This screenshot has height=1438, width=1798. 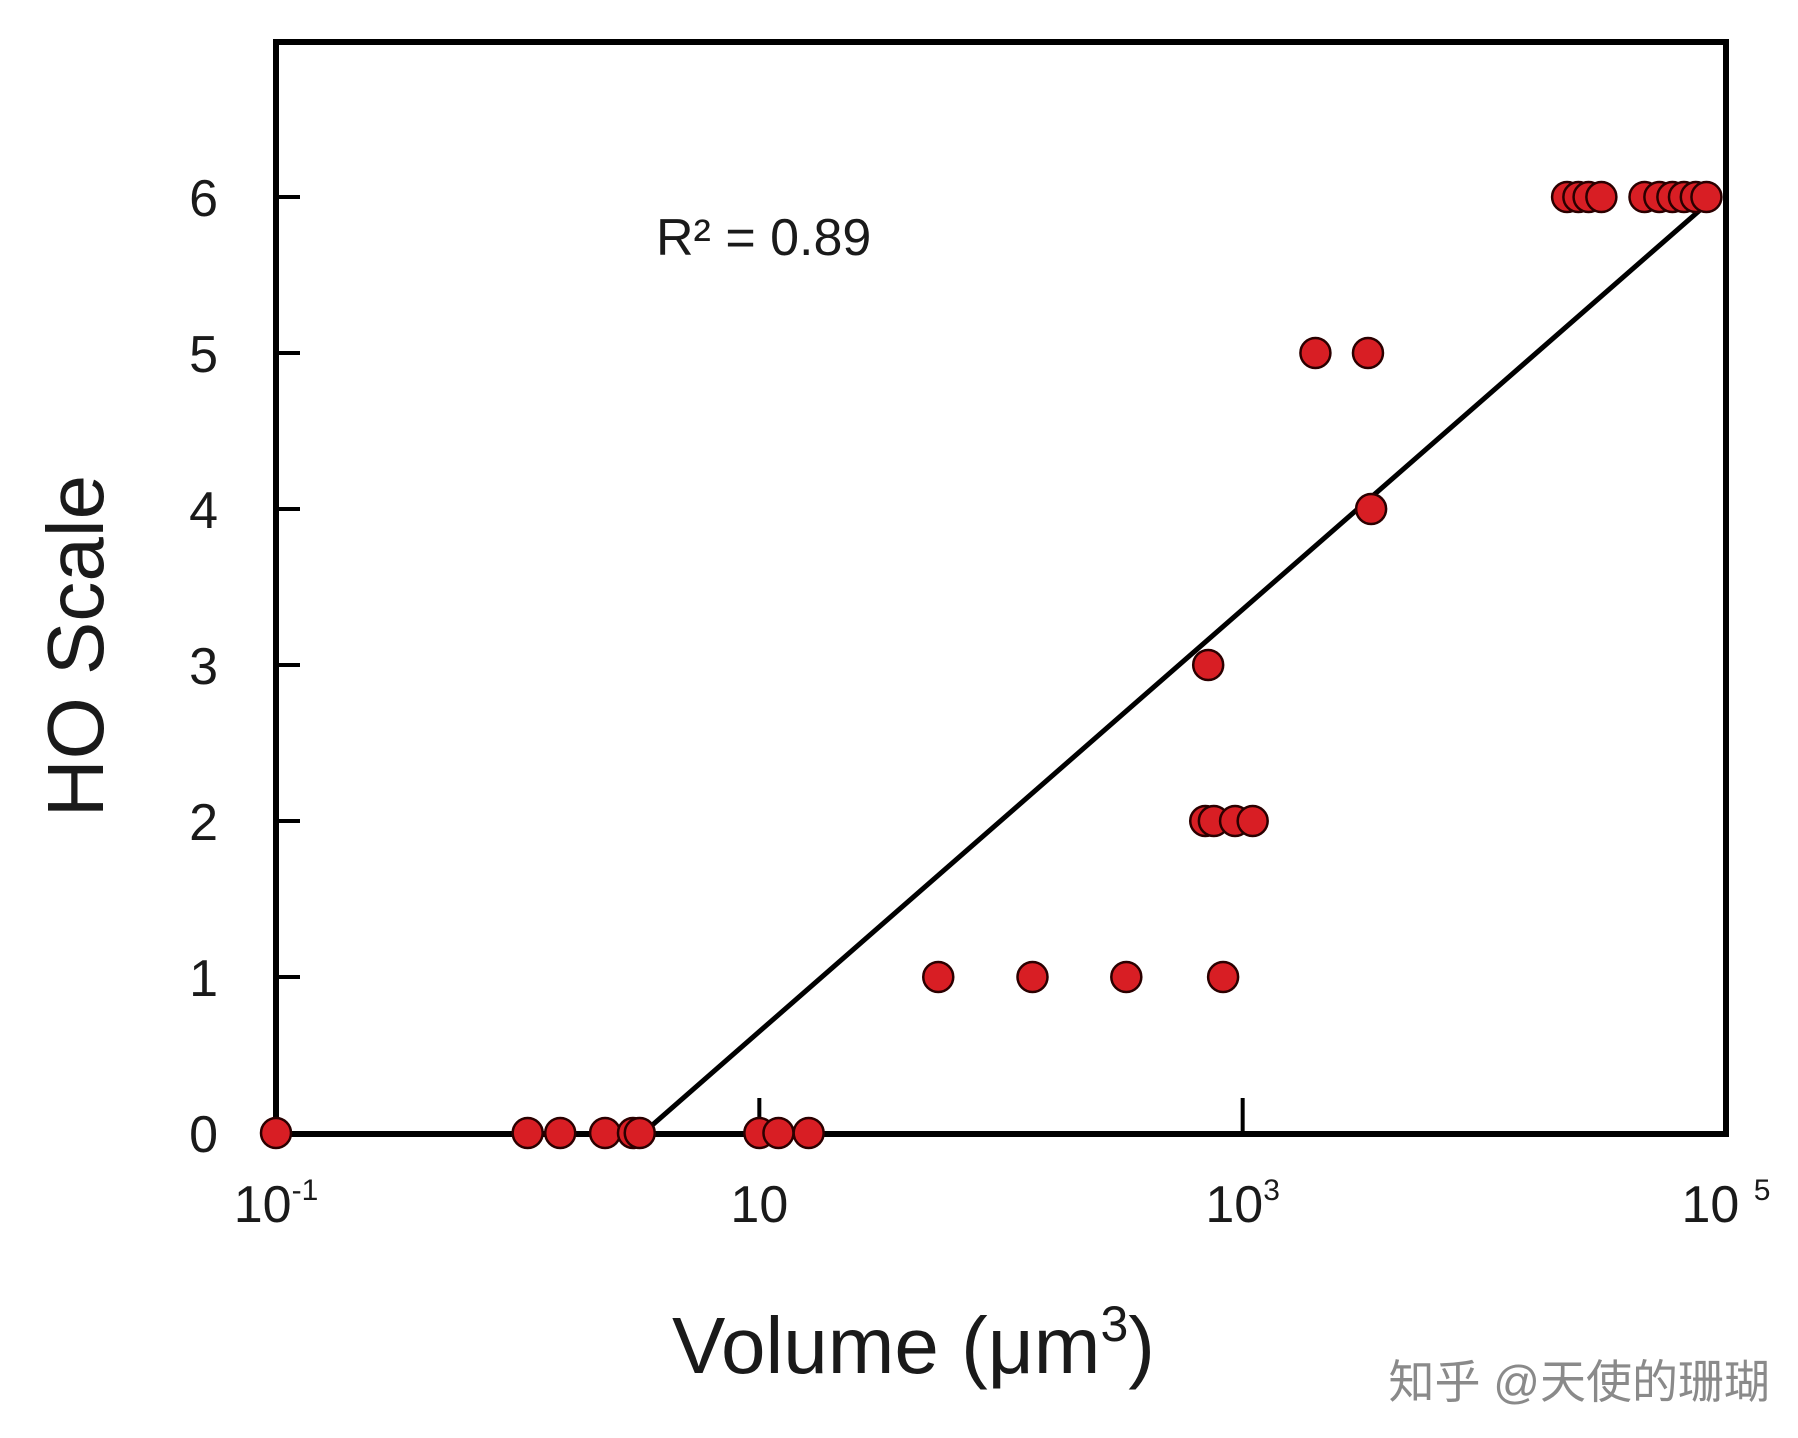 I want to click on x-axis-title-superscript: 3, so click(x=1114, y=1324).